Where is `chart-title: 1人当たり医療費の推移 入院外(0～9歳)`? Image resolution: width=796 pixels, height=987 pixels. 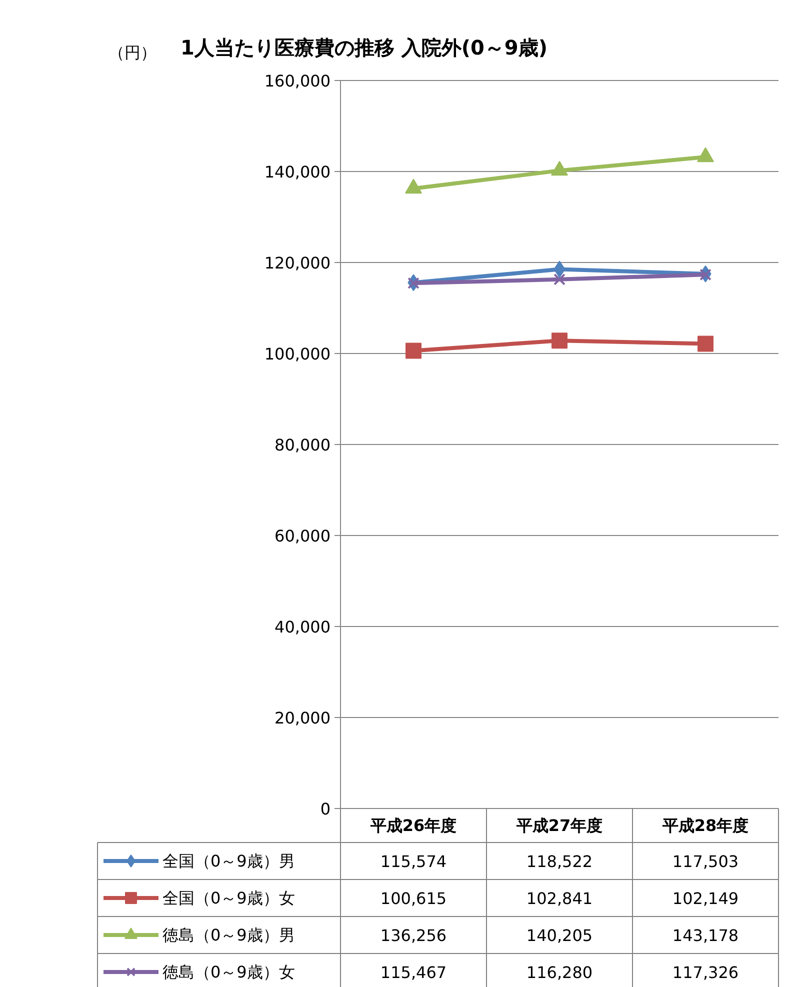 chart-title: 1人当たり医療費の推移 入院外(0～9歳) is located at coordinates (364, 48).